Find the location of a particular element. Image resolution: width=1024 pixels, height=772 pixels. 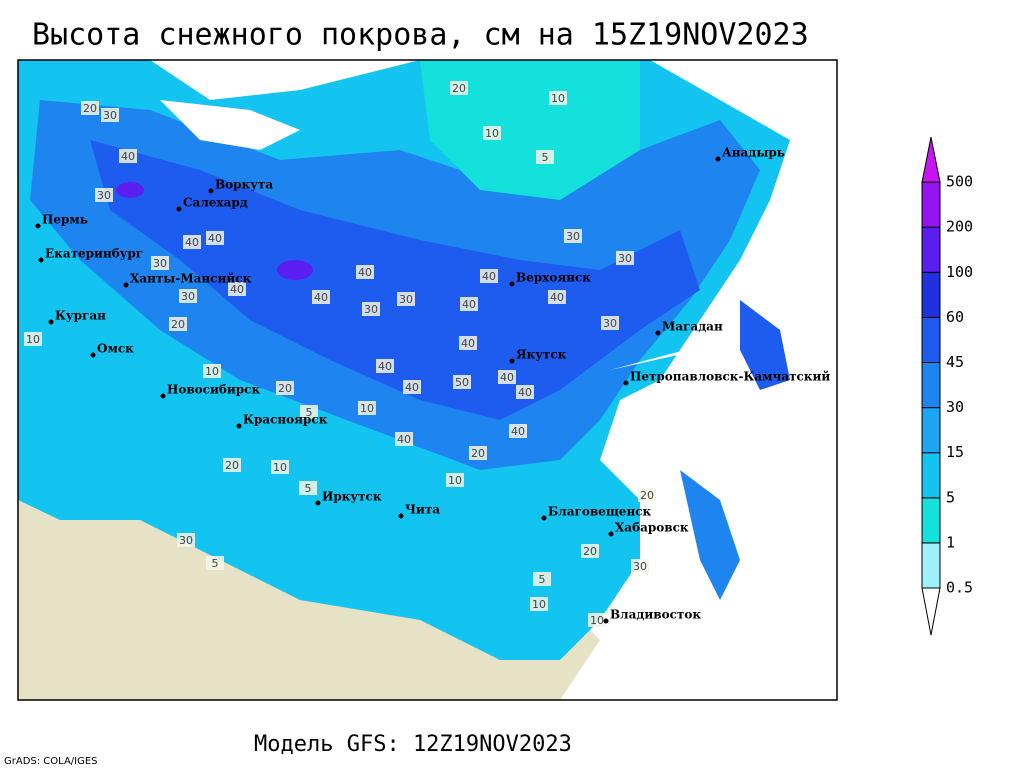

city-name: Иркутск is located at coordinates (352, 497).